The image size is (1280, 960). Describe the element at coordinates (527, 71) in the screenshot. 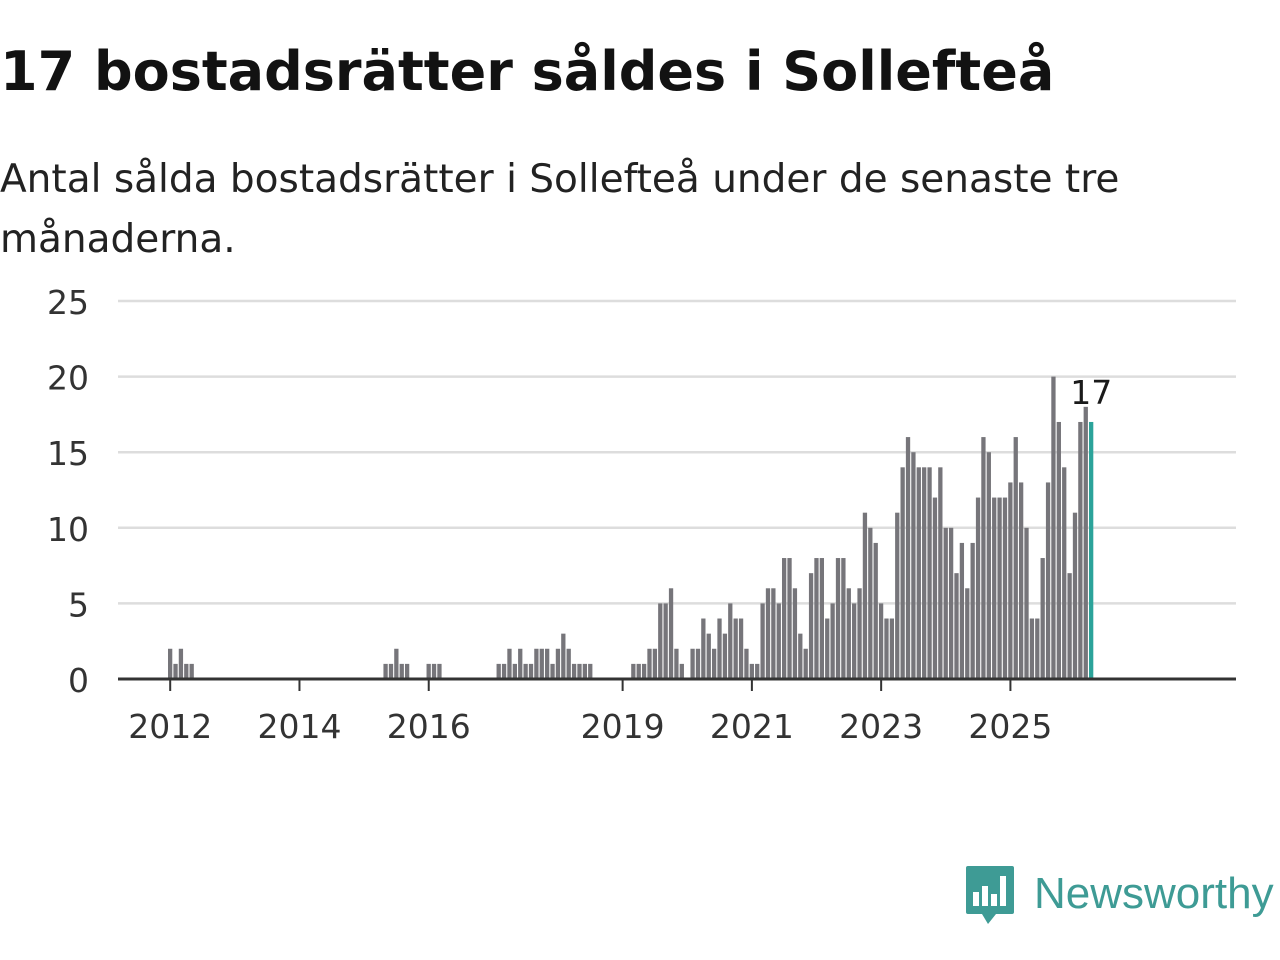

I see `chart-title: 17 bostadsrätter såldes i Sollefteå` at that location.